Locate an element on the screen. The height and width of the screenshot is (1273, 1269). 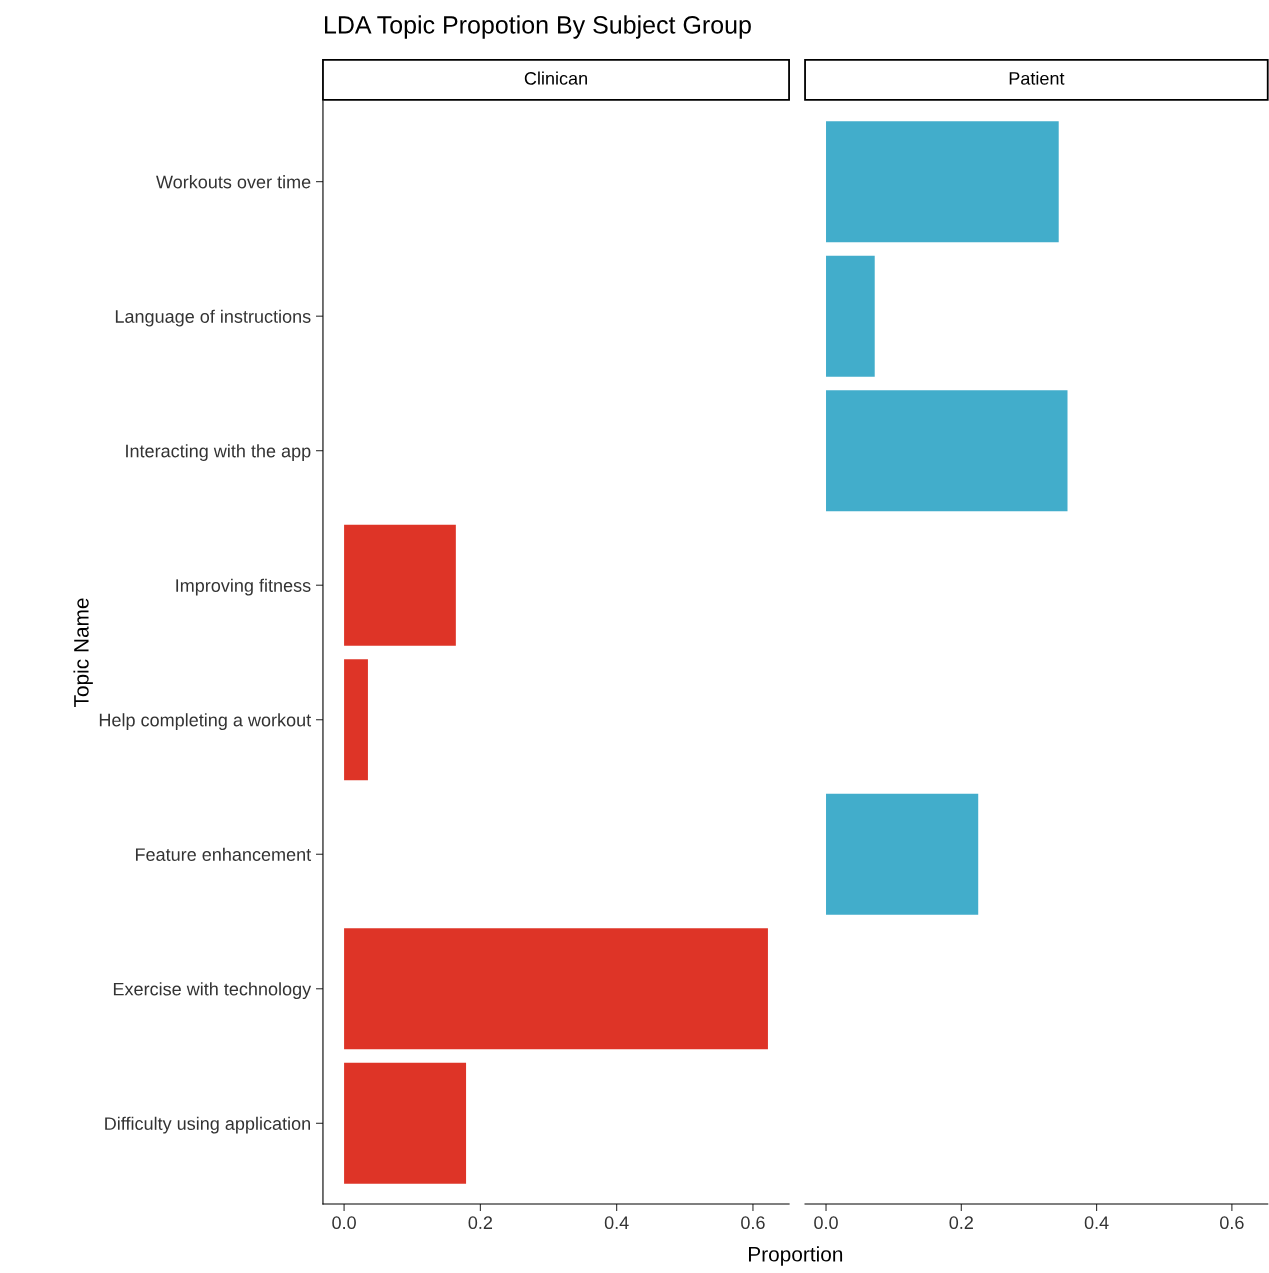
chart-title: LDA Topic Propotion By Subject Group is located at coordinates (538, 27).